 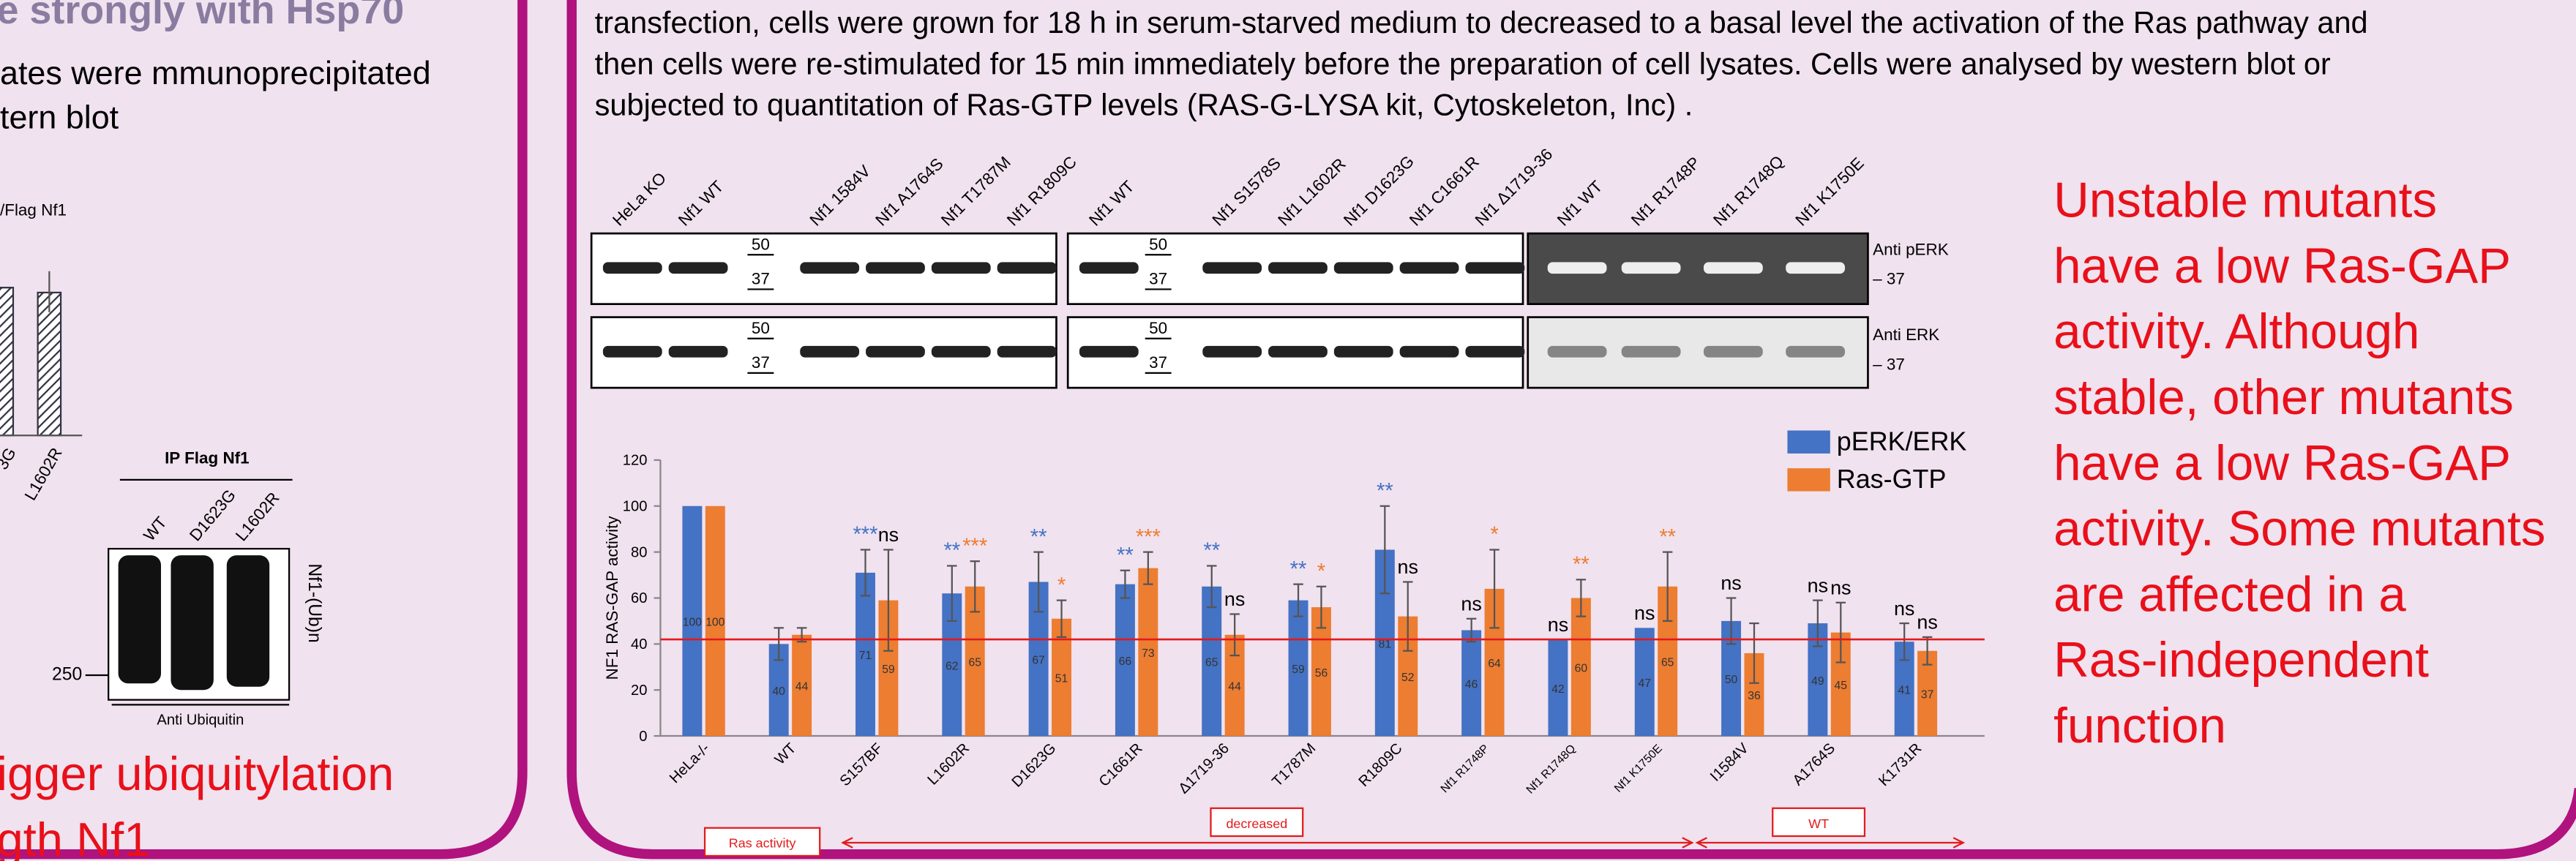 I want to click on blot-side-label: Nf1-(Ub)n, so click(x=314, y=602).